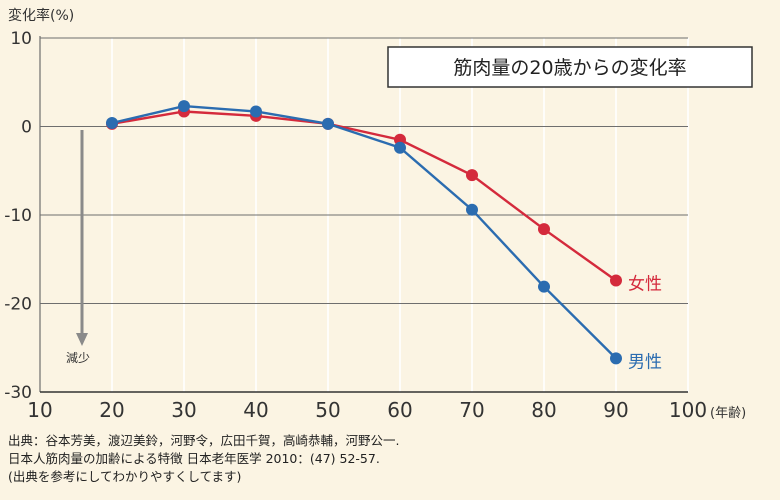 This screenshot has width=780, height=500. What do you see at coordinates (543, 410) in the screenshot?
I see `x-tick-label-80: 80` at bounding box center [543, 410].